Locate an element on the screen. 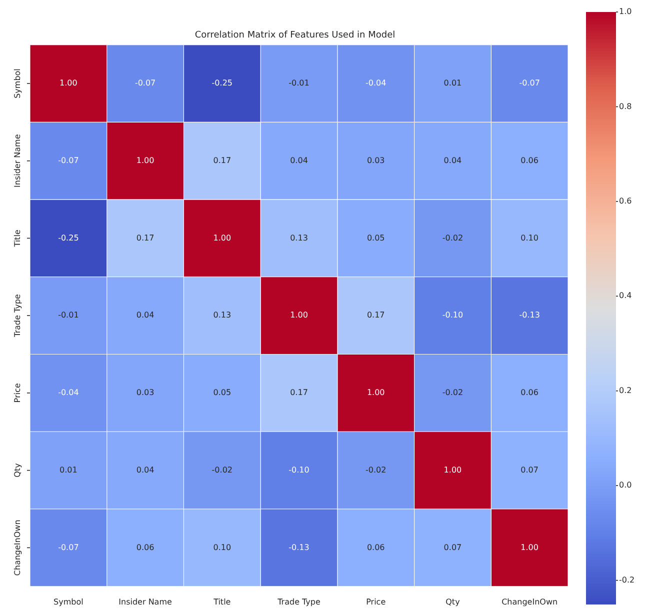 Image resolution: width=648 pixels, height=610 pixels. color-bar-label: 0.8 is located at coordinates (625, 106).